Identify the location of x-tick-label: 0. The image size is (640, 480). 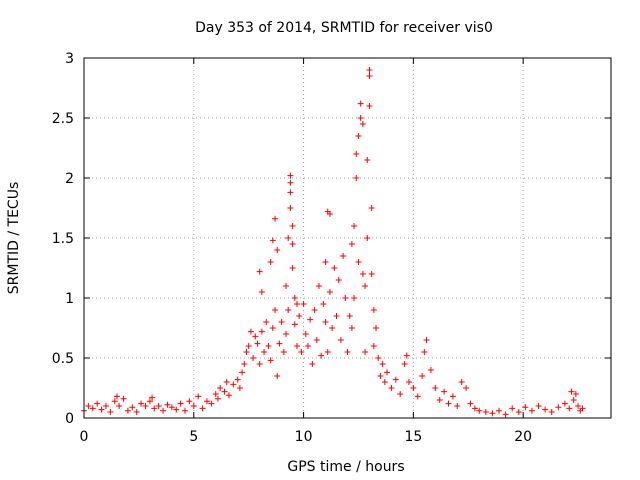
(84, 437).